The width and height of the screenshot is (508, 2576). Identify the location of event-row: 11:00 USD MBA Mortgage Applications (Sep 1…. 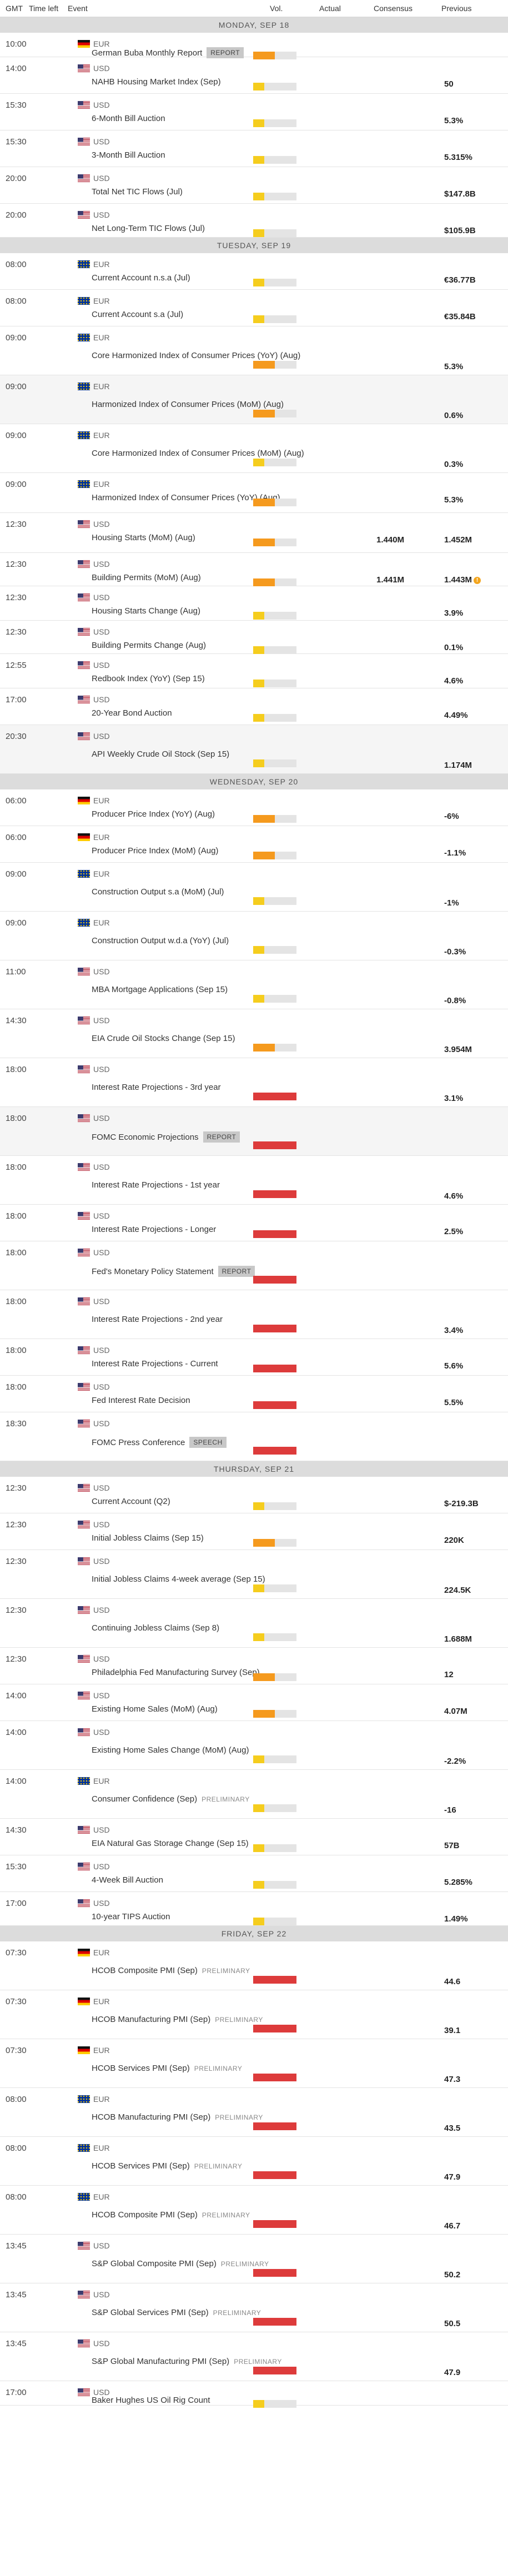
(254, 985).